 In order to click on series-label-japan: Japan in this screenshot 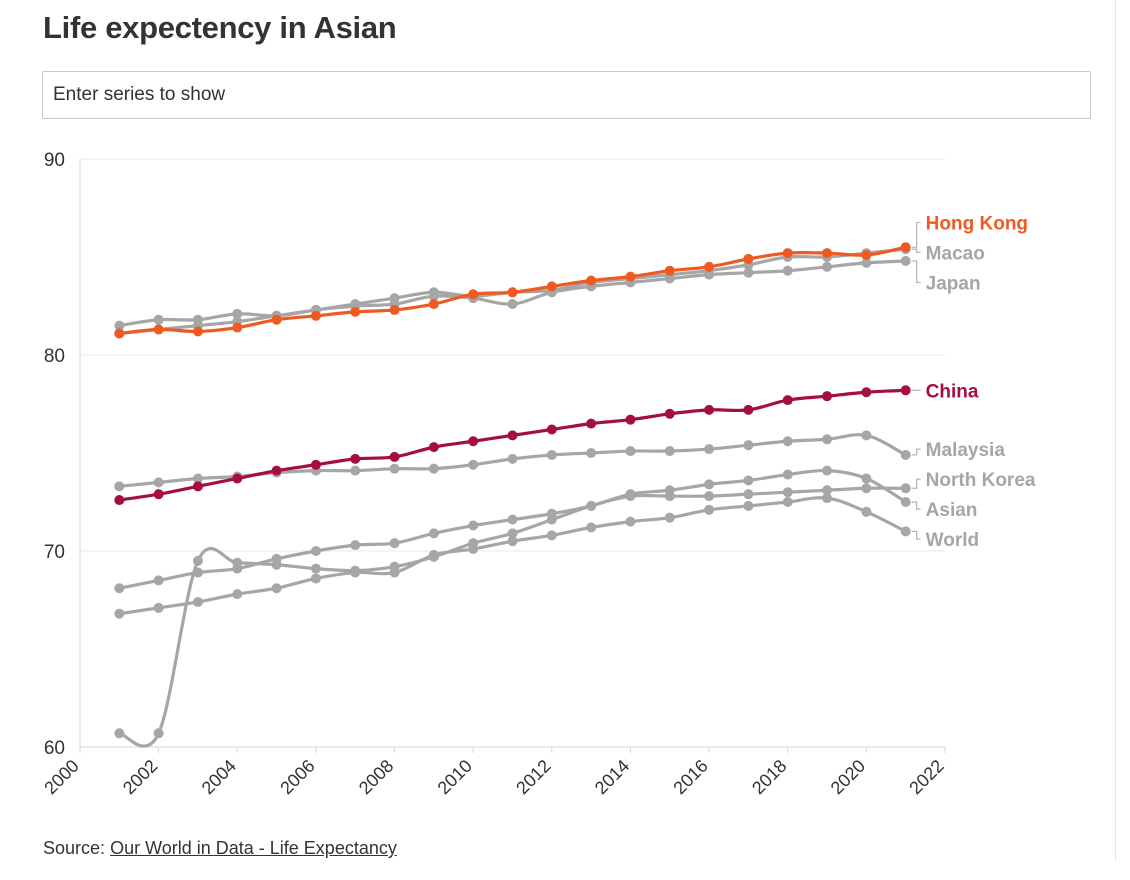, I will do `click(953, 283)`.